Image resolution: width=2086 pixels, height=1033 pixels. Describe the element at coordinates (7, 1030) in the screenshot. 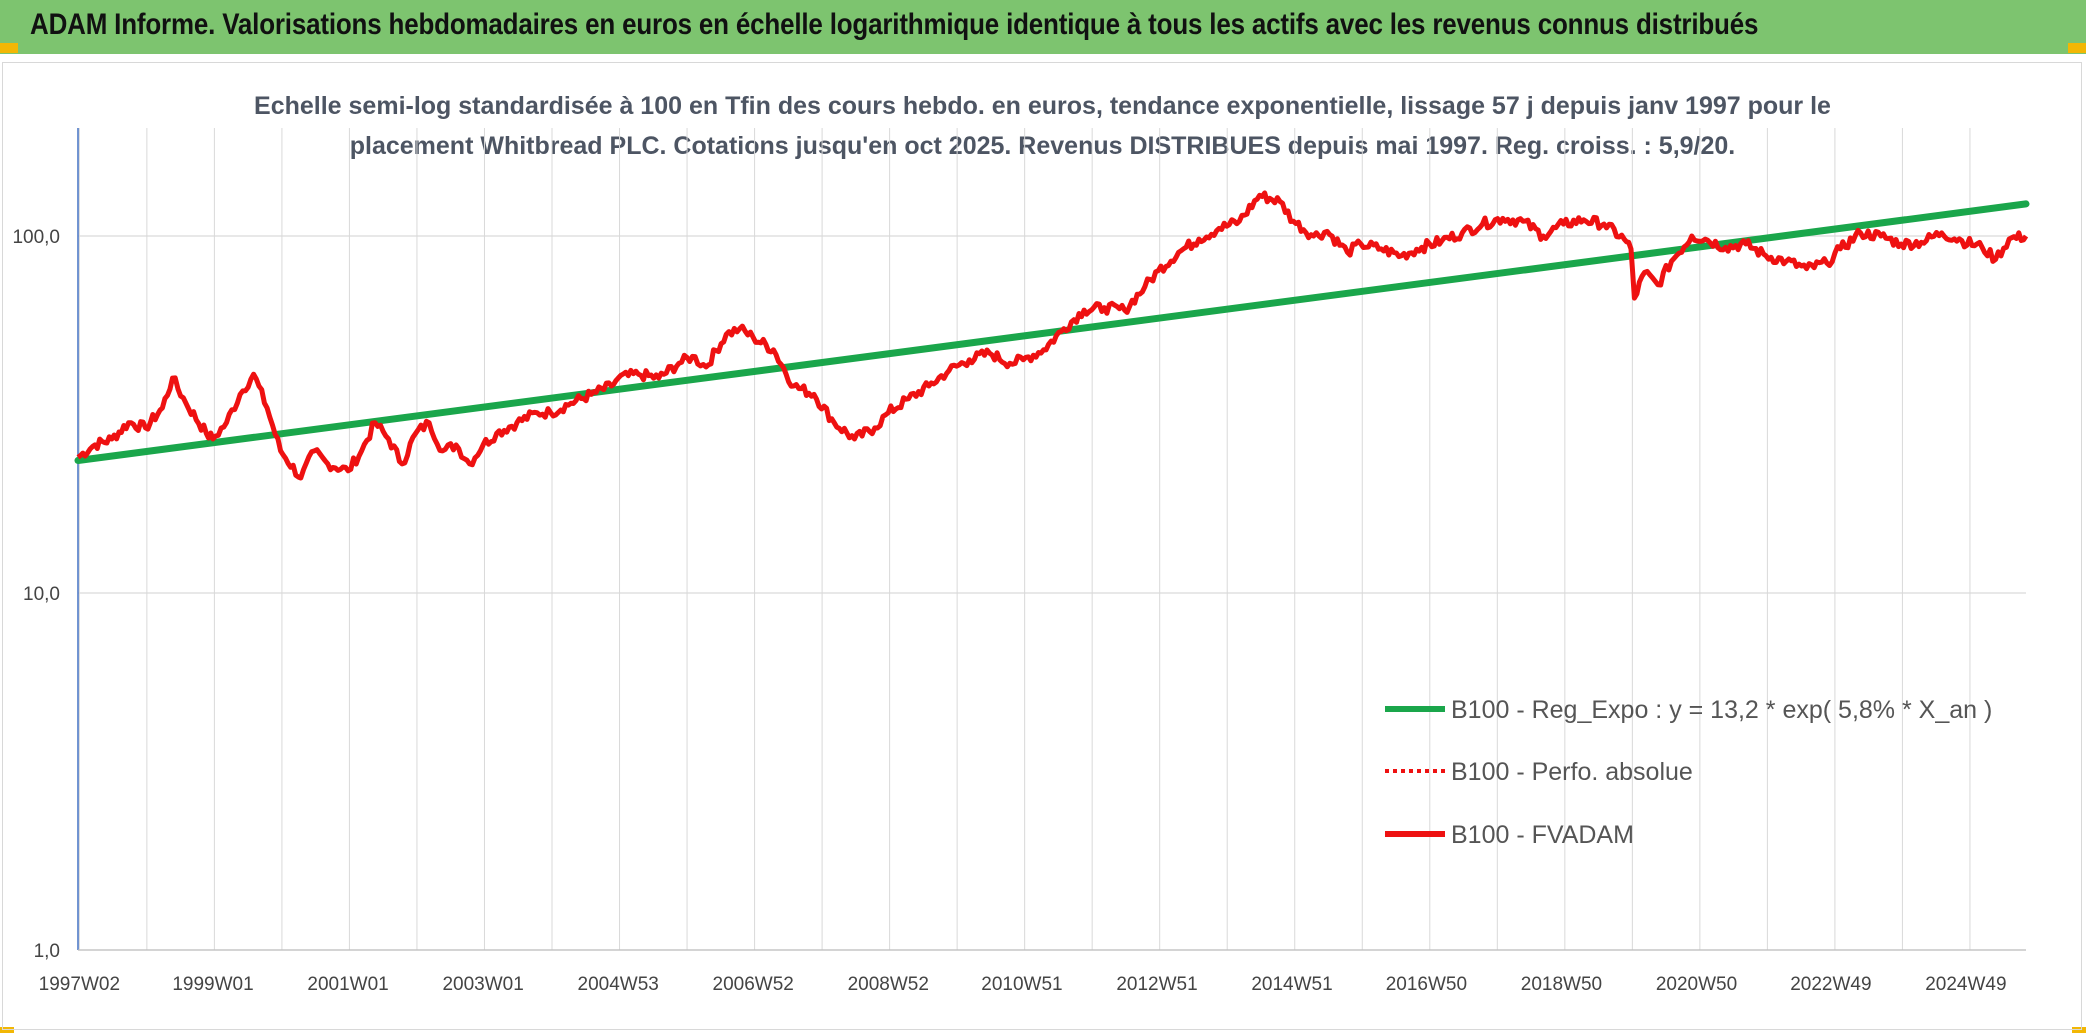

I see `corner-accent-bottom-left` at that location.